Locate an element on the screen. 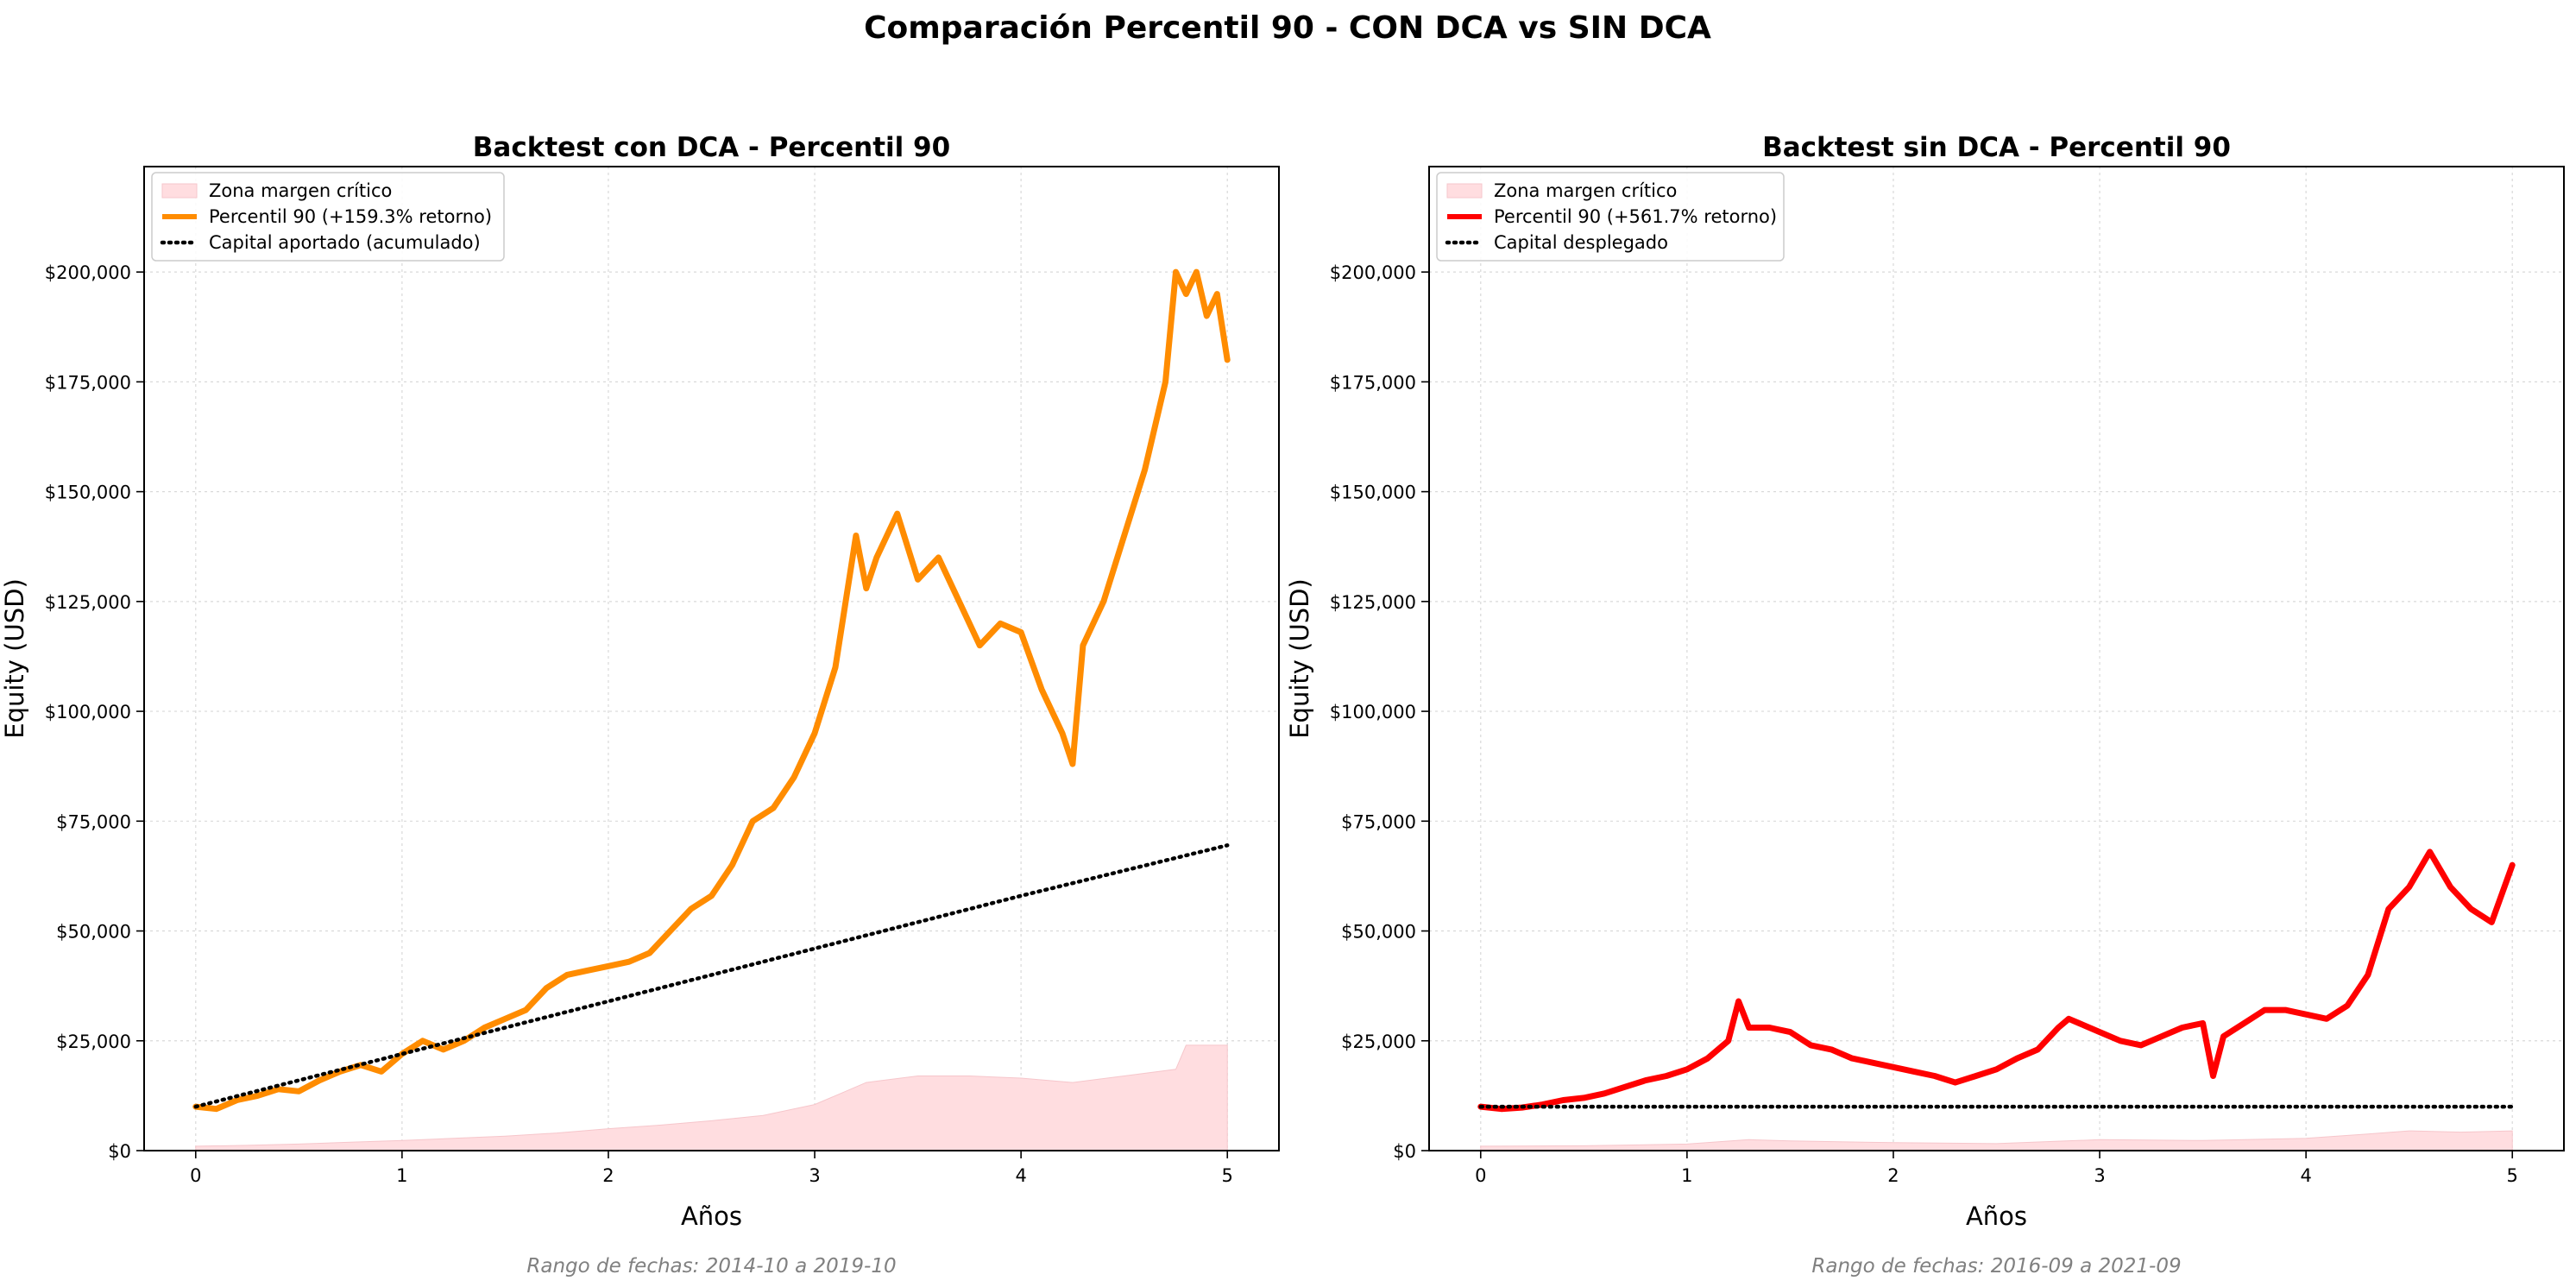 The width and height of the screenshot is (2576, 1287). date-range-footnote: Rango de fechas: 2014-10 a 2019-10 is located at coordinates (711, 1266).